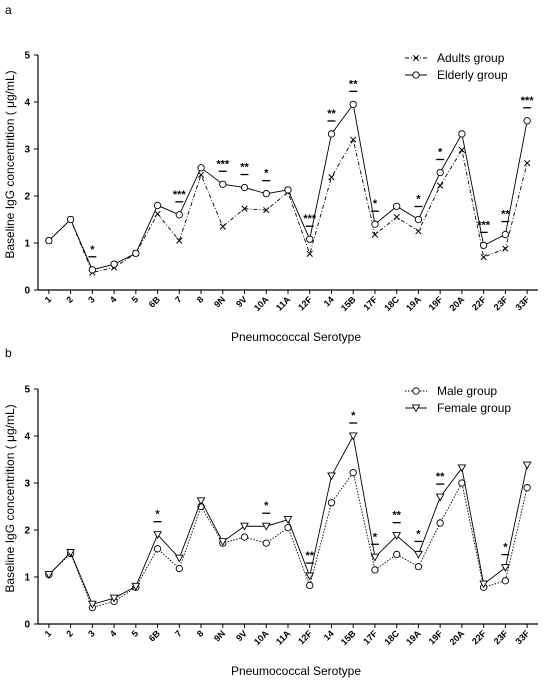  I want to click on x-tick-label: 2, so click(69, 633).